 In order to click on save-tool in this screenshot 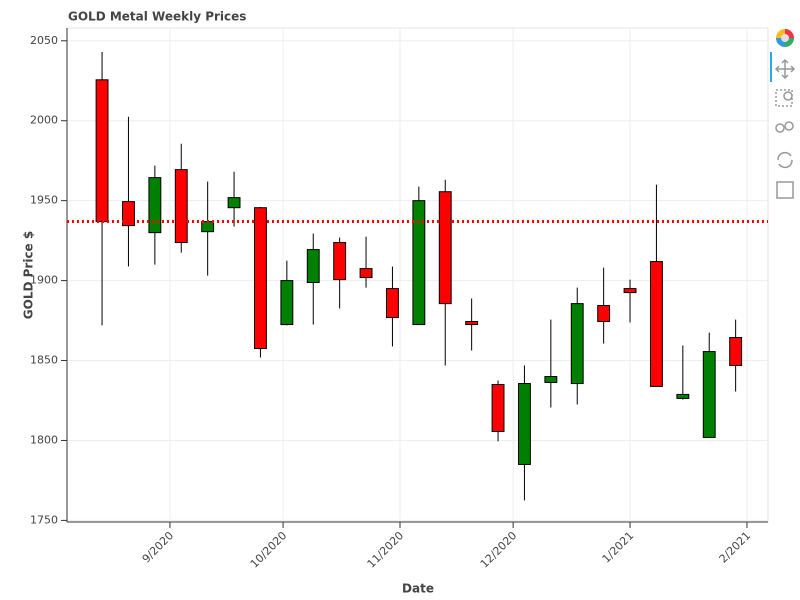, I will do `click(785, 190)`.